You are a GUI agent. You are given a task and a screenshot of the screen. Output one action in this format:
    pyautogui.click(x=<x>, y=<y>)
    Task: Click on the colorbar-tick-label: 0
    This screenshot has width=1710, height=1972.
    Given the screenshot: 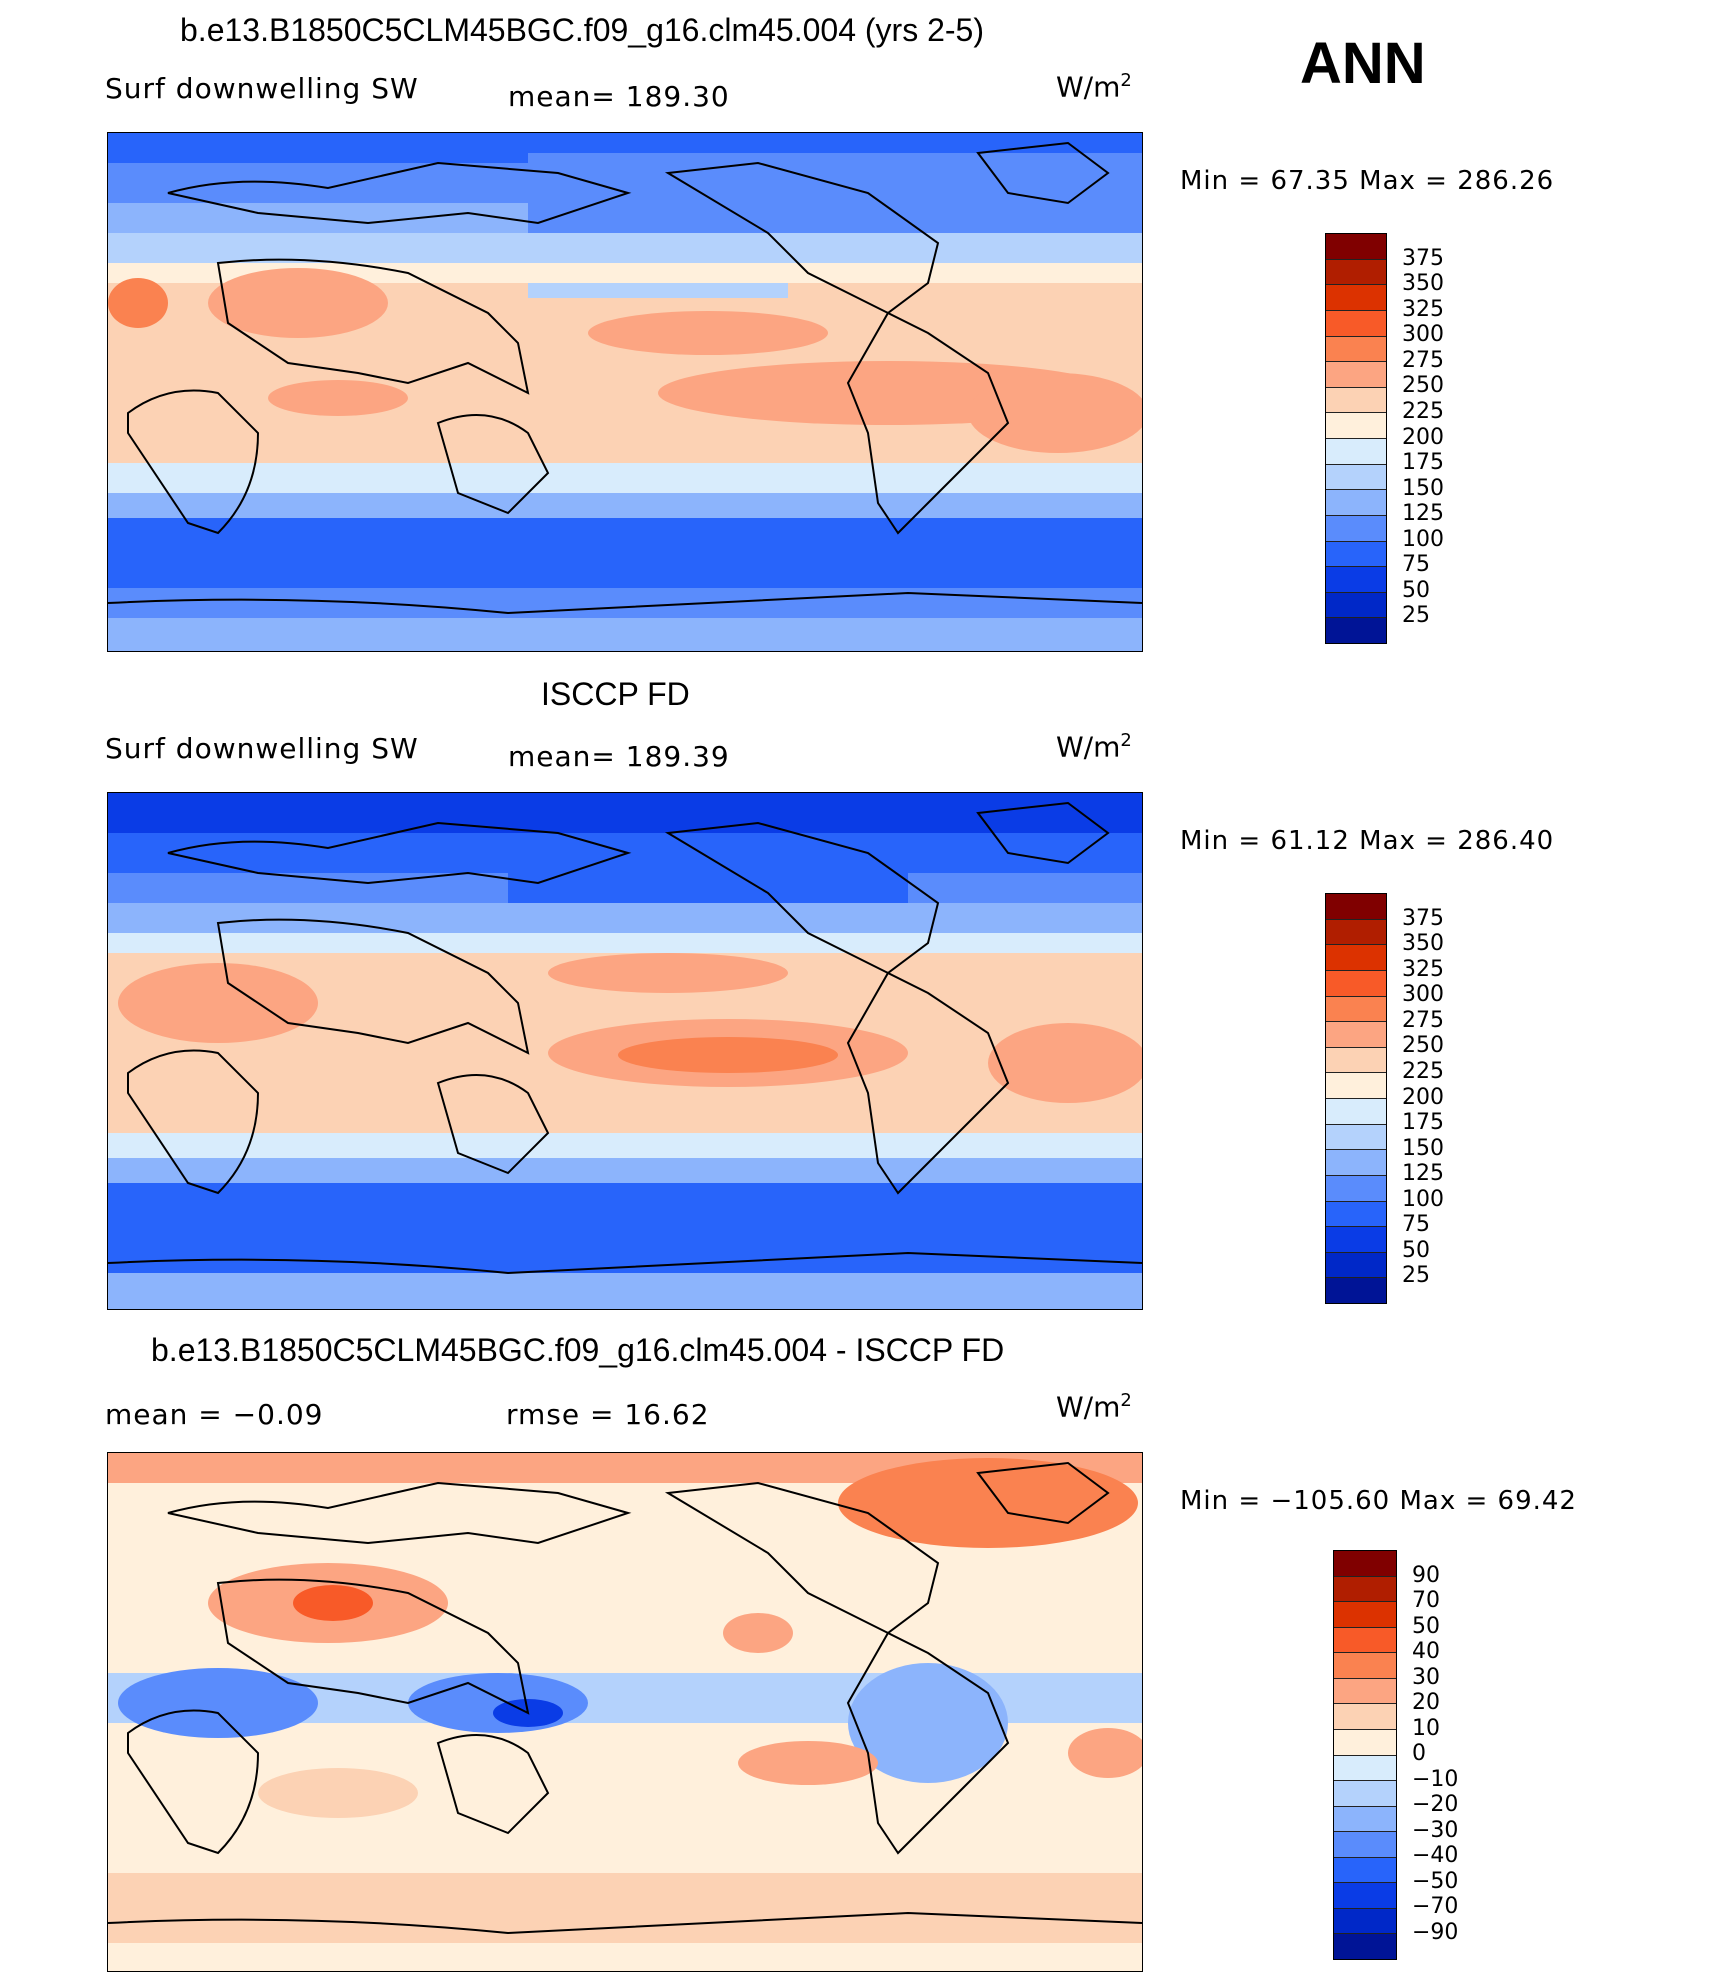 What is the action you would take?
    pyautogui.click(x=1419, y=1753)
    